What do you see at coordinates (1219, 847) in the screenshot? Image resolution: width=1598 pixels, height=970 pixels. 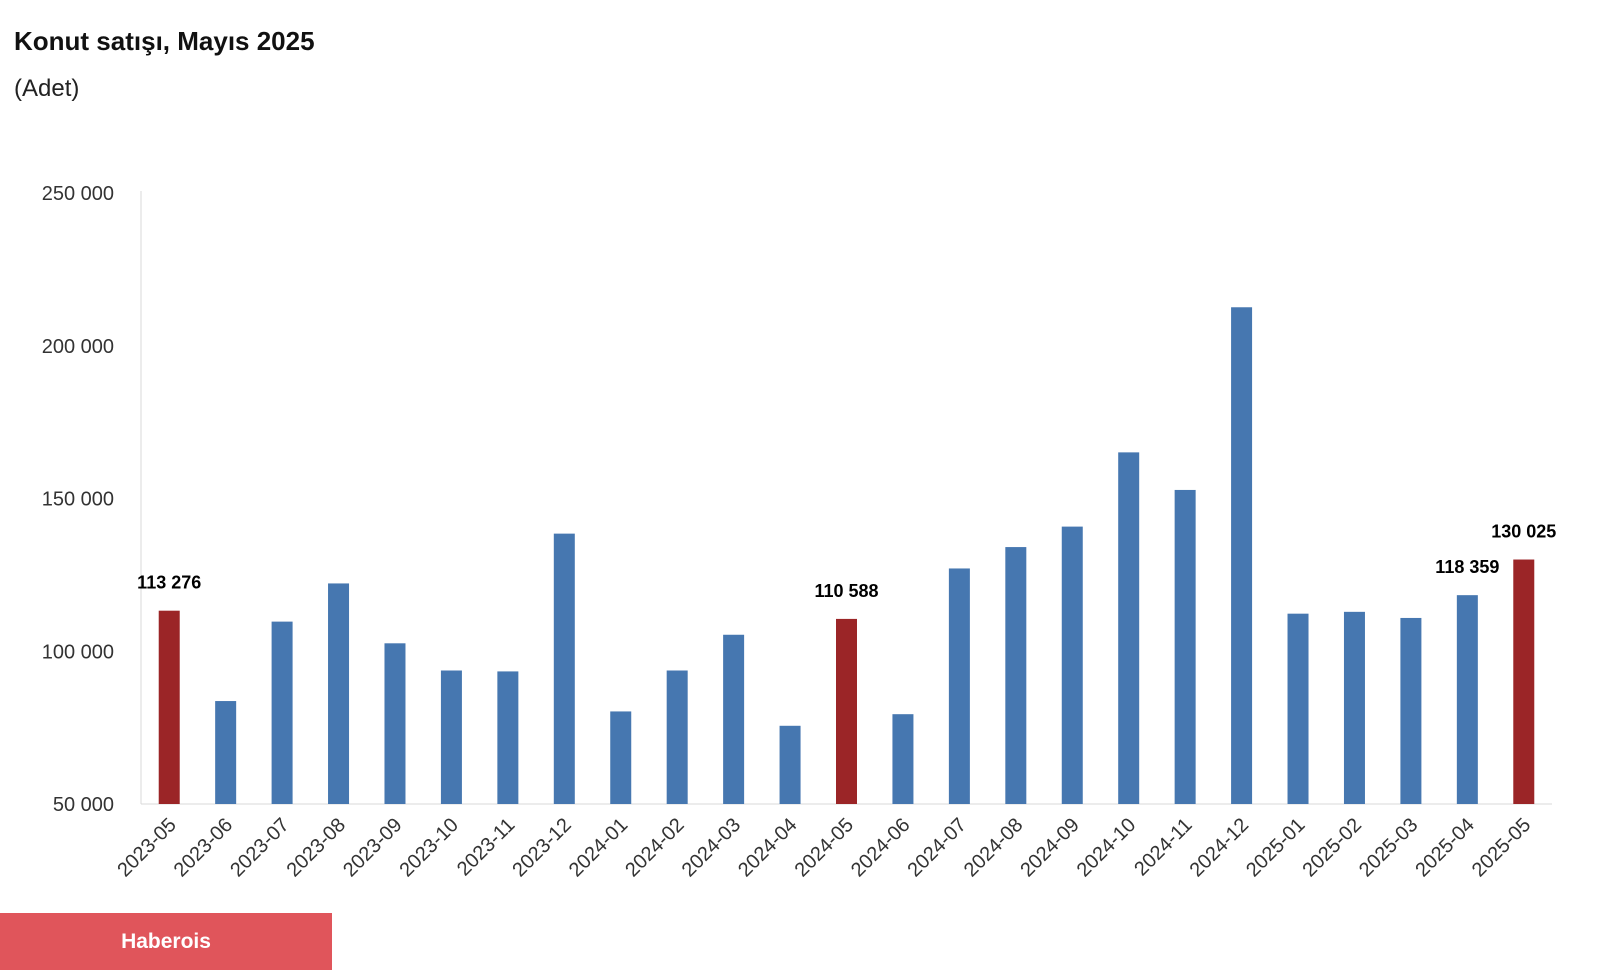 I see `x-tick-label: 2024-12` at bounding box center [1219, 847].